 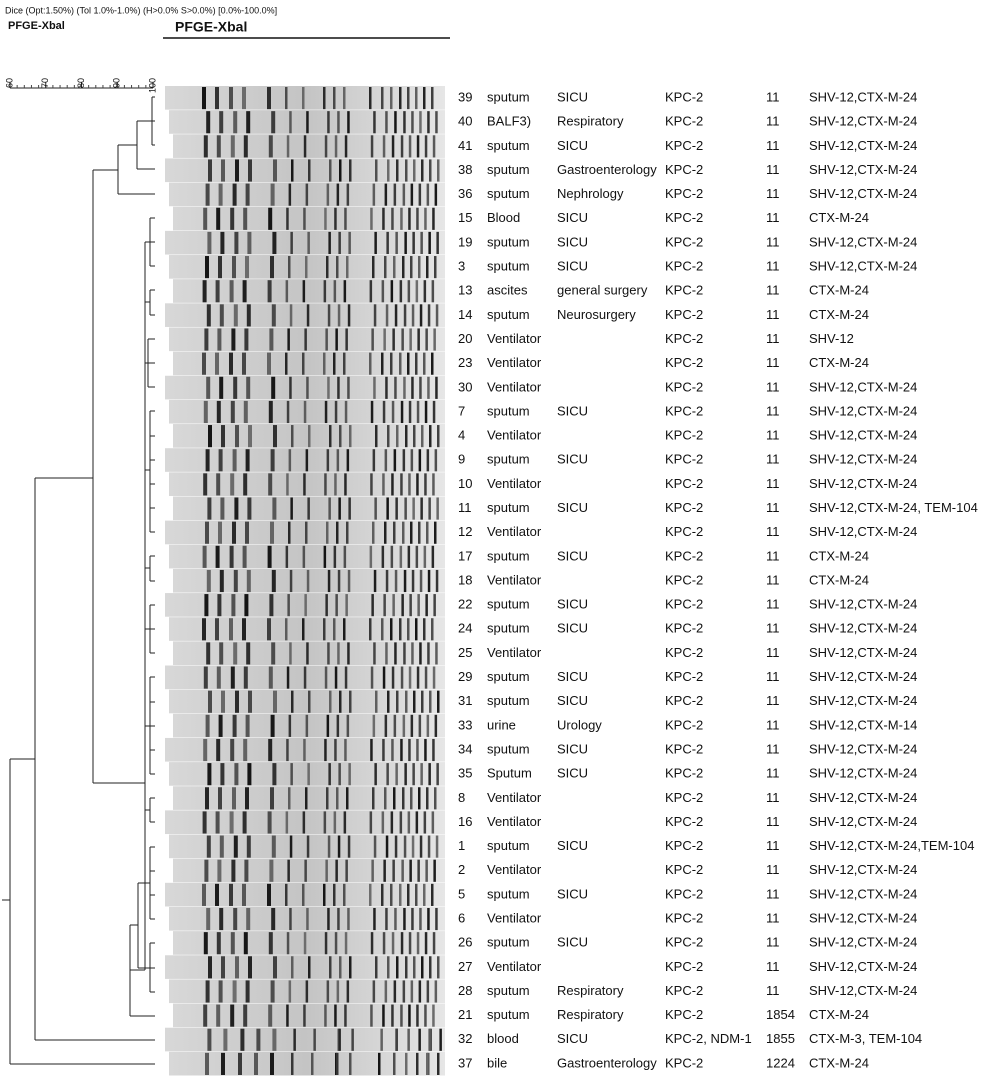 I want to click on similarity-scale: 60 70 80 90 100, so click(x=80, y=85).